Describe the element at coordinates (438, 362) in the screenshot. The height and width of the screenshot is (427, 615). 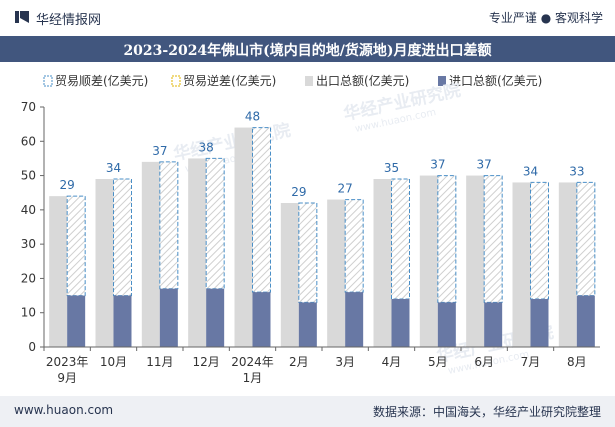
I see `x-tick-label: 5月` at that location.